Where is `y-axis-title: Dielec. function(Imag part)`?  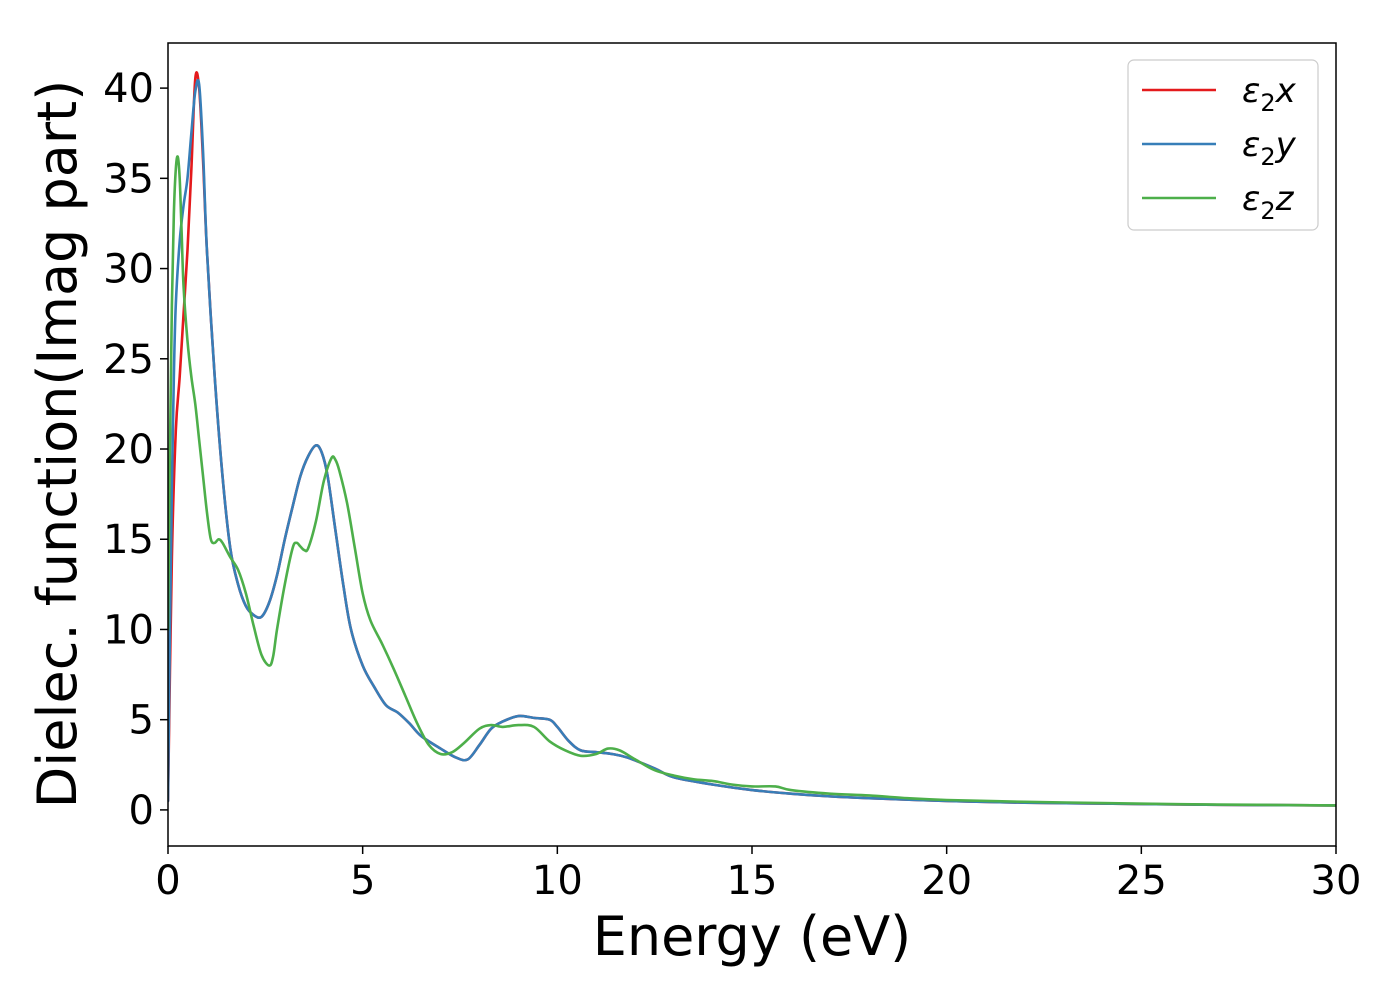
y-axis-title: Dielec. function(Imag part) is located at coordinates (57, 444).